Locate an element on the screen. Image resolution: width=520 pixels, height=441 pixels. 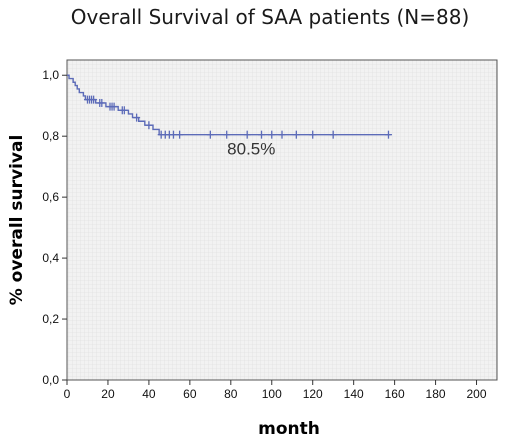
x-tick-label: 100 is located at coordinates (272, 394).